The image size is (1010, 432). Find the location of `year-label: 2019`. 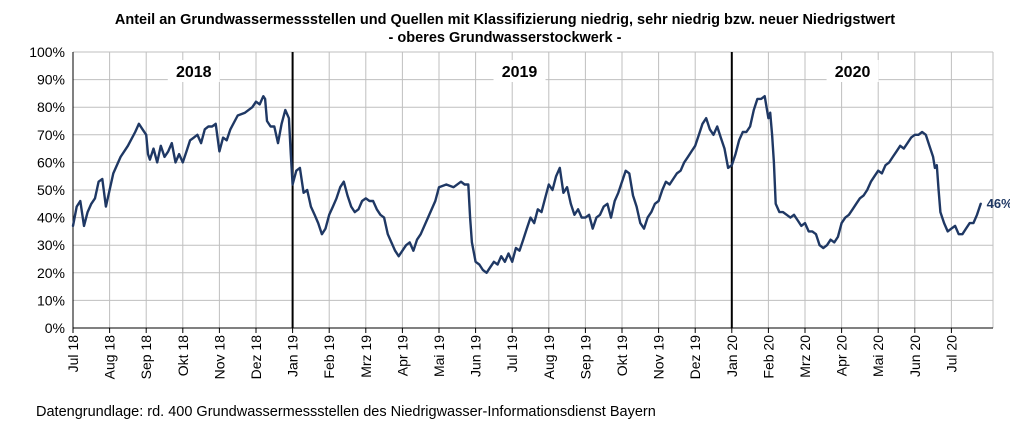

year-label: 2019 is located at coordinates (520, 72).